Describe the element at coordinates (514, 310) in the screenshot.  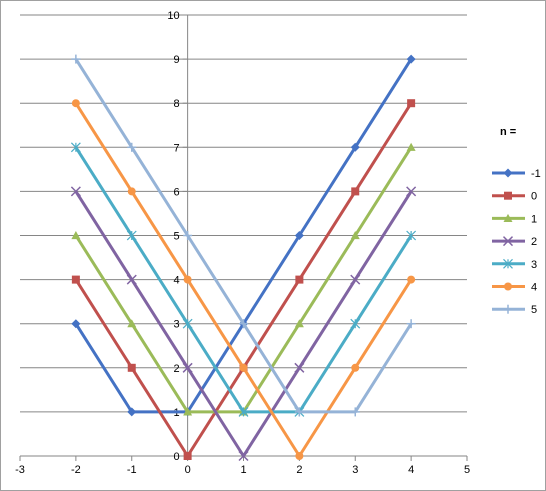
I see `legend-item: 5` at that location.